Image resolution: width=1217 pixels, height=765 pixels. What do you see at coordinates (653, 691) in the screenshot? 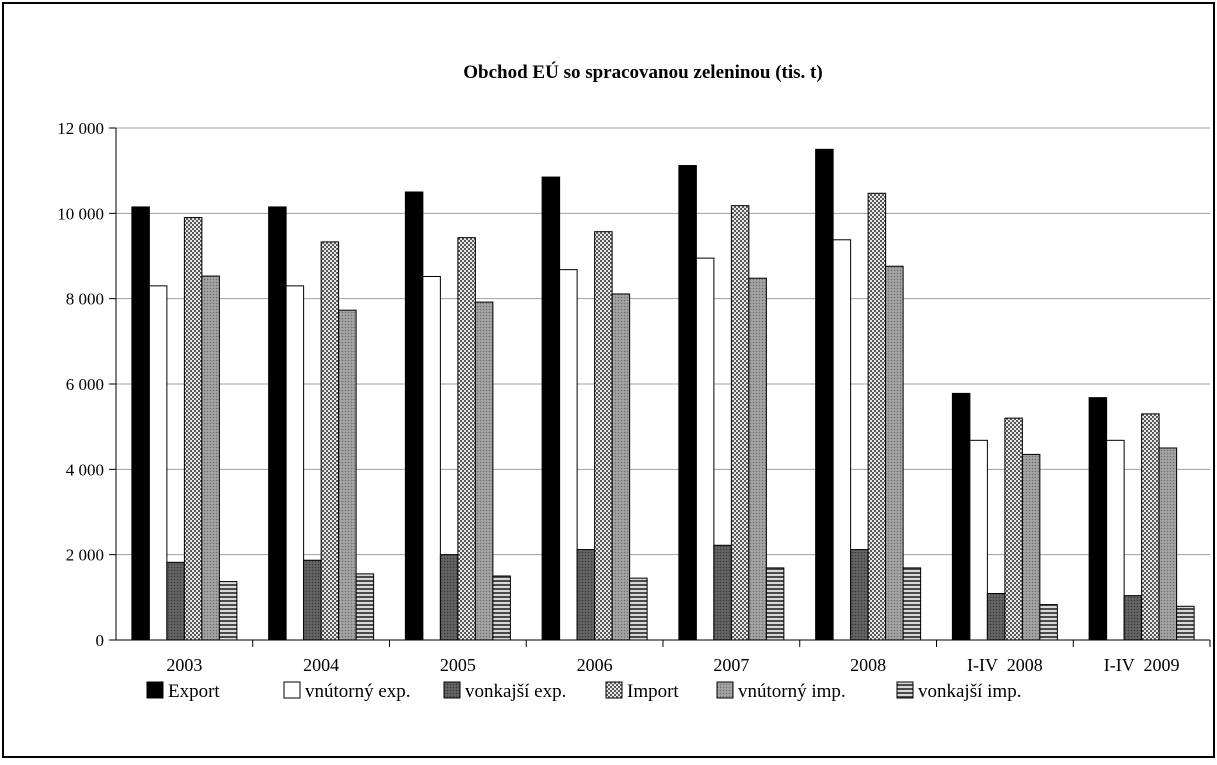
I see `legend-label: Import` at bounding box center [653, 691].